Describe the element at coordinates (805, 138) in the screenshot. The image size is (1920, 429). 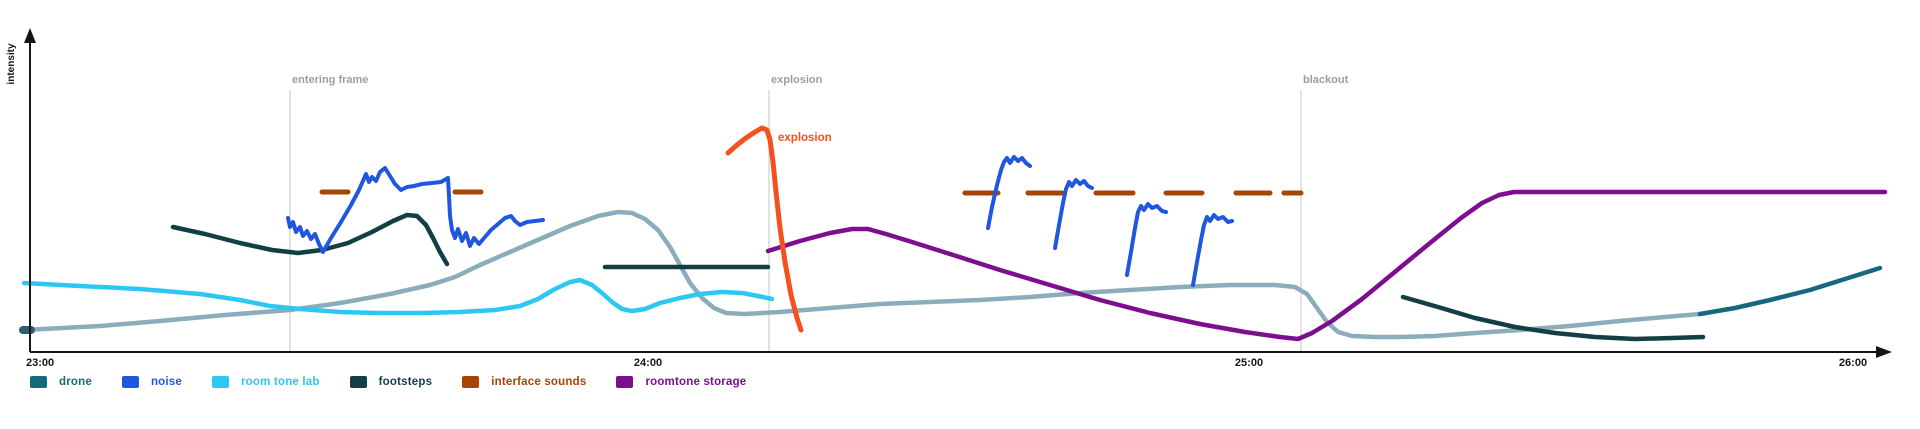
I see `explosion-annotation: explosion` at that location.